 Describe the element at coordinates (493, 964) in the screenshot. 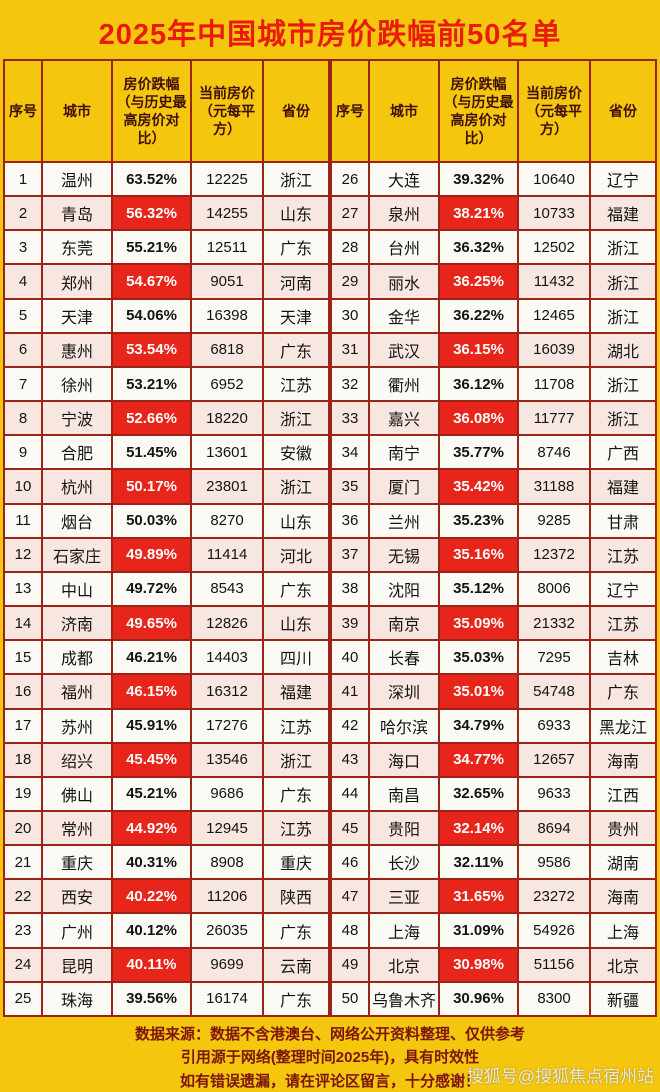

I see `table-row: 49 北京 30.98% 51156 北京` at that location.